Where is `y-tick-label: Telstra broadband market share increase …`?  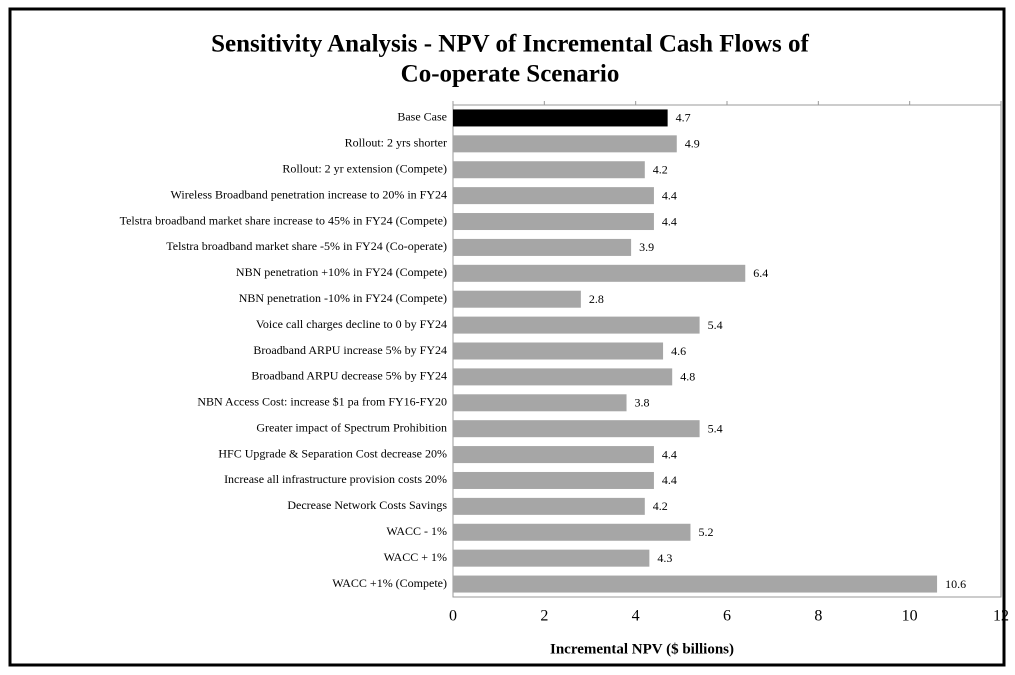
y-tick-label: Telstra broadband market share increase … is located at coordinates (283, 220).